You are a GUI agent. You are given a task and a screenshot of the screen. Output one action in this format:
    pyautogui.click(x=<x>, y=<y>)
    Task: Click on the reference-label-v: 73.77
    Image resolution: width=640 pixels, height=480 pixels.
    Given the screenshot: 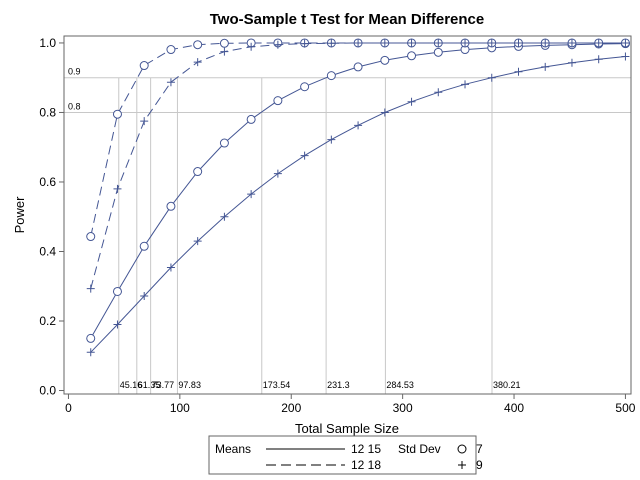 What is the action you would take?
    pyautogui.click(x=163, y=385)
    